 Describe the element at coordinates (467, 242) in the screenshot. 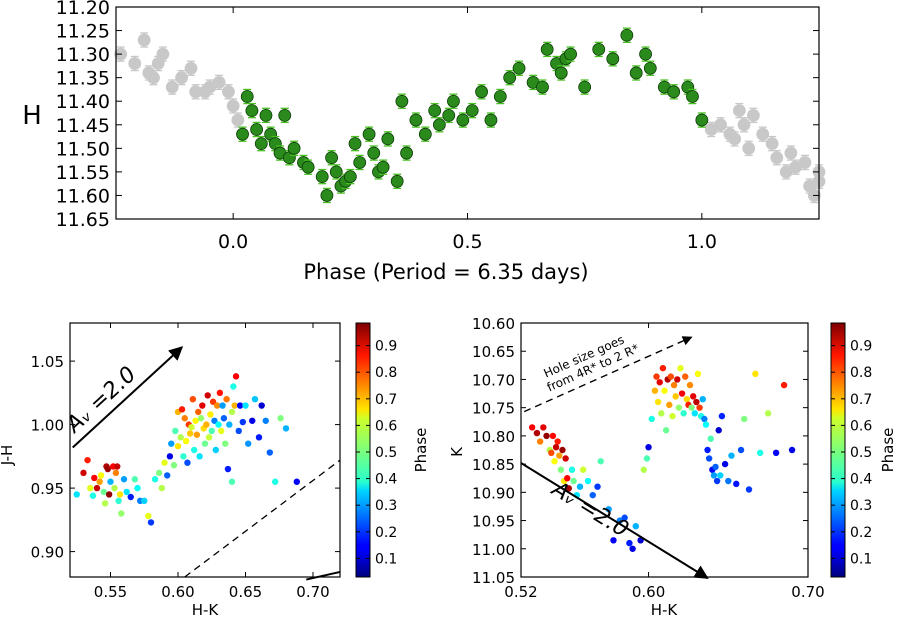

I see `x-tick-label: 0.5` at that location.